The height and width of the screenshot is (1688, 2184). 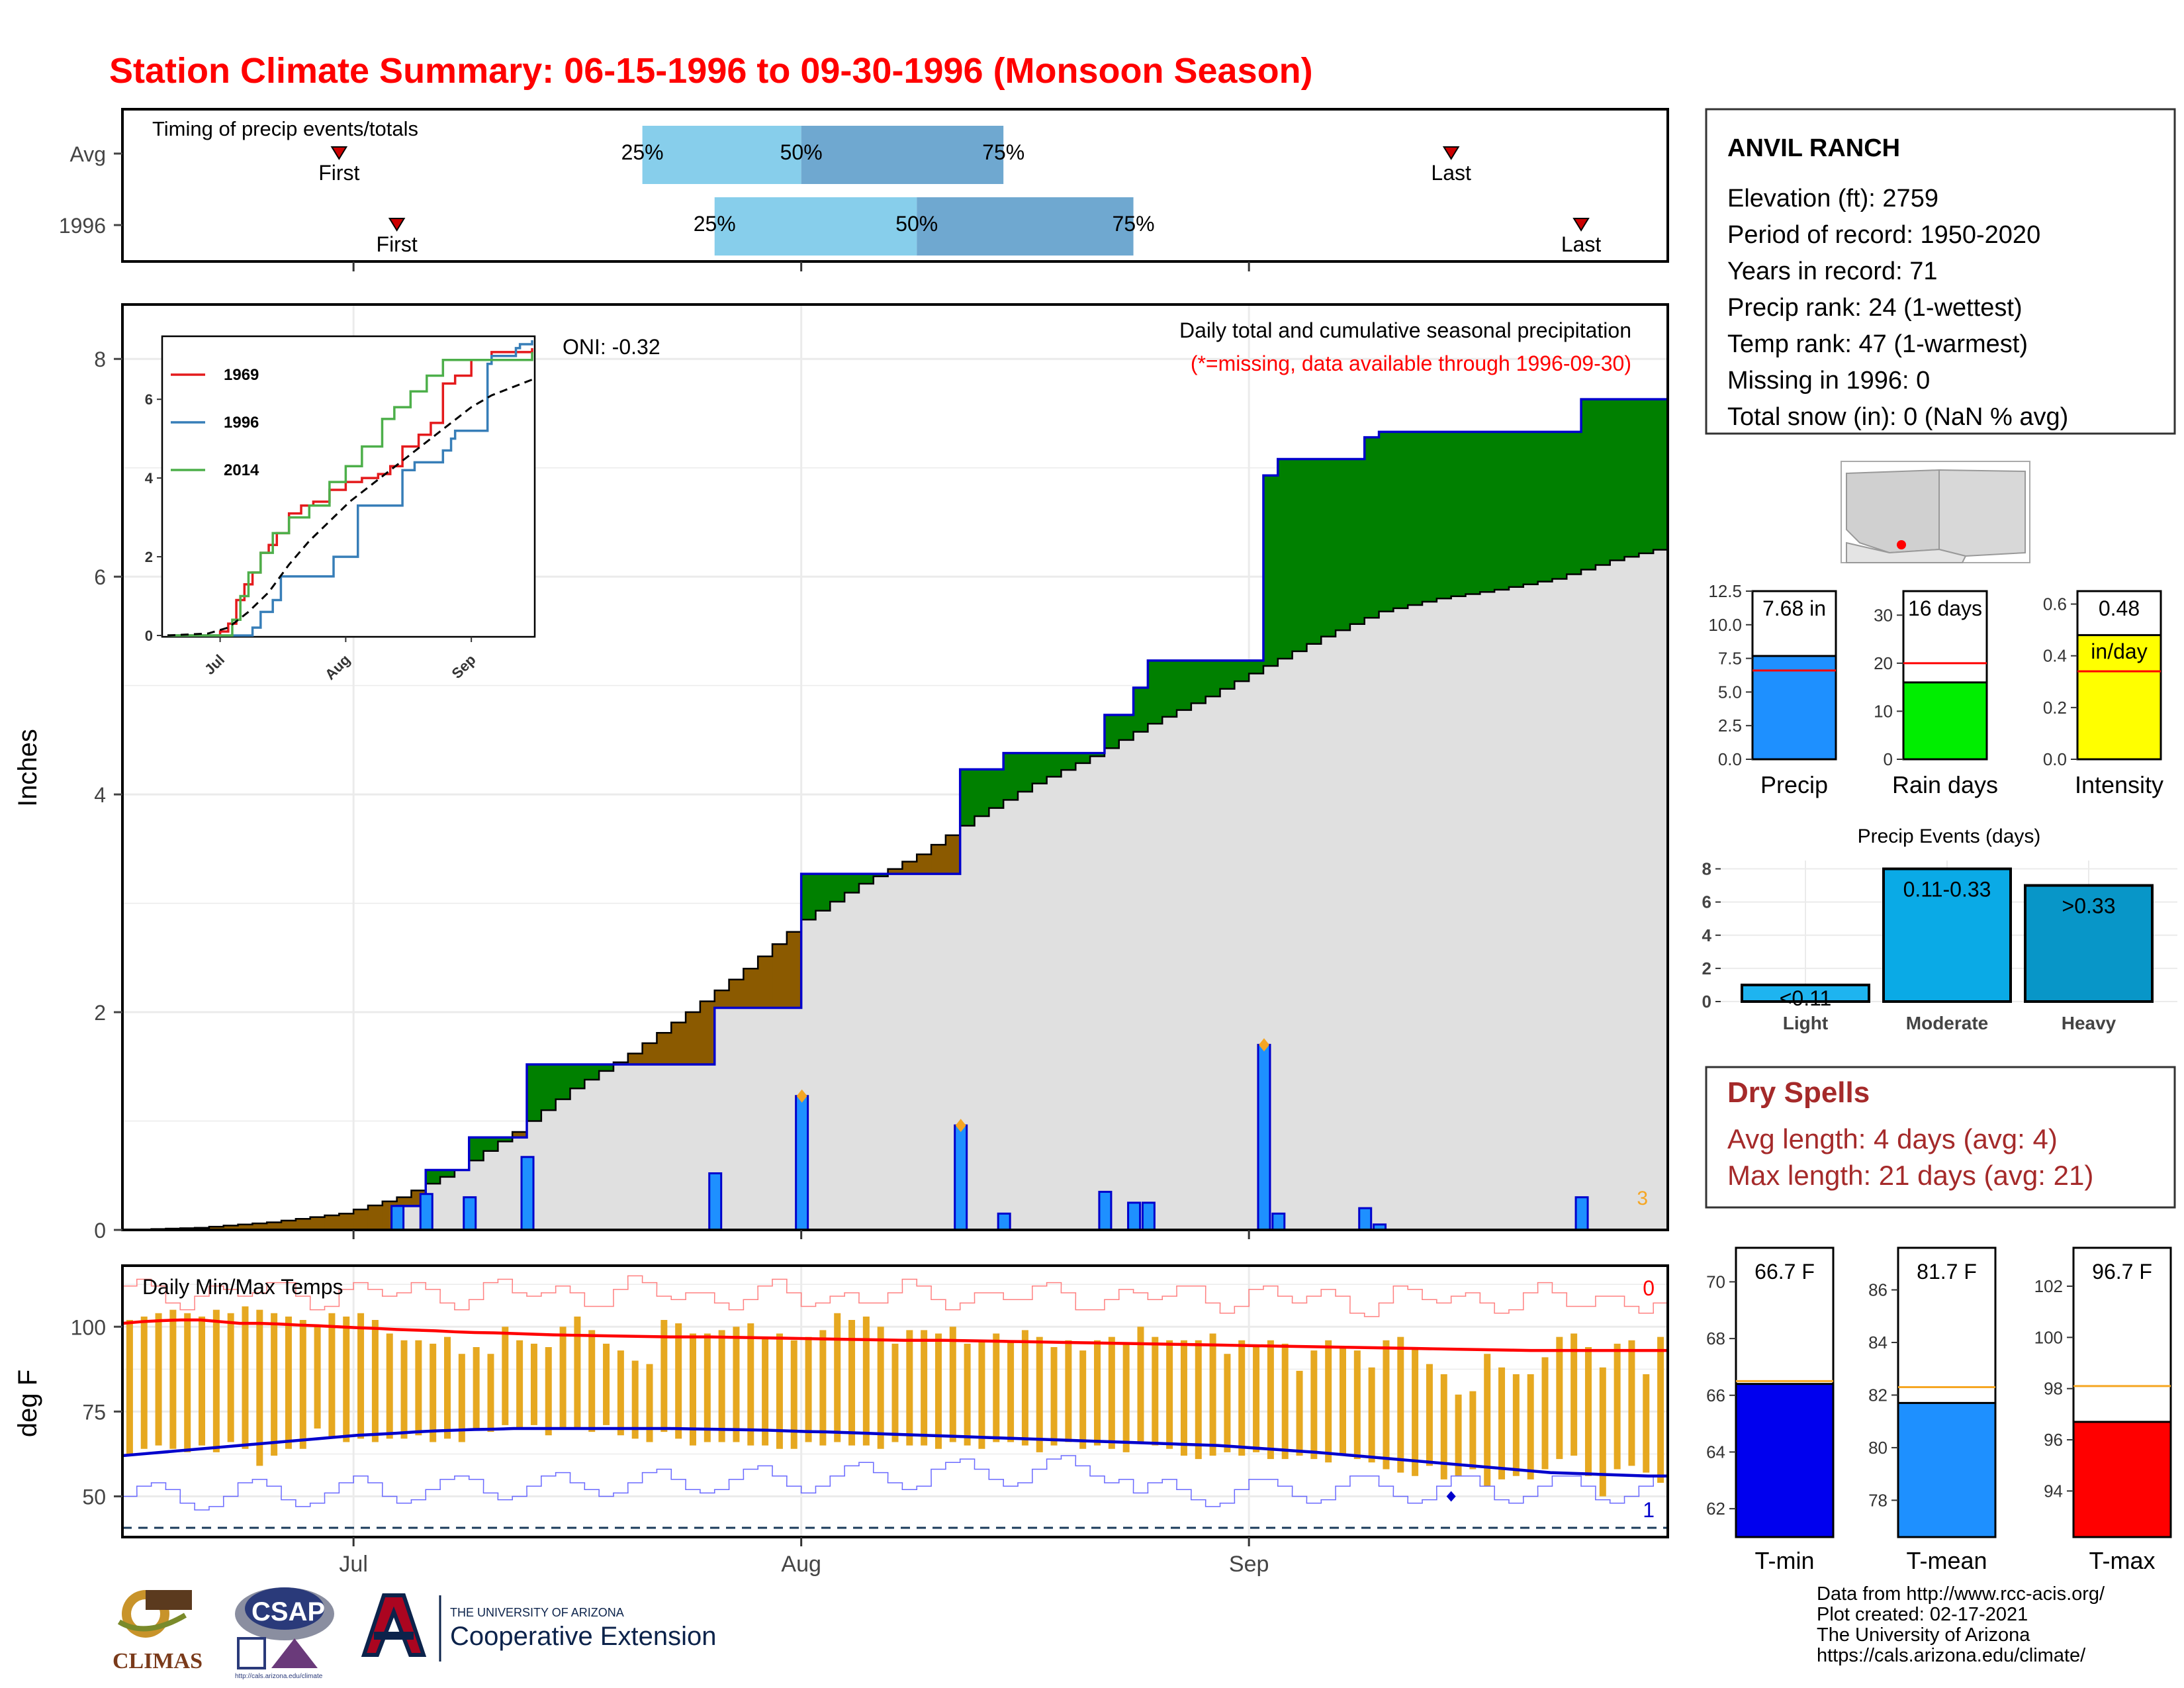 What do you see at coordinates (158, 1631) in the screenshot?
I see `climas-logo: CLIMAS` at bounding box center [158, 1631].